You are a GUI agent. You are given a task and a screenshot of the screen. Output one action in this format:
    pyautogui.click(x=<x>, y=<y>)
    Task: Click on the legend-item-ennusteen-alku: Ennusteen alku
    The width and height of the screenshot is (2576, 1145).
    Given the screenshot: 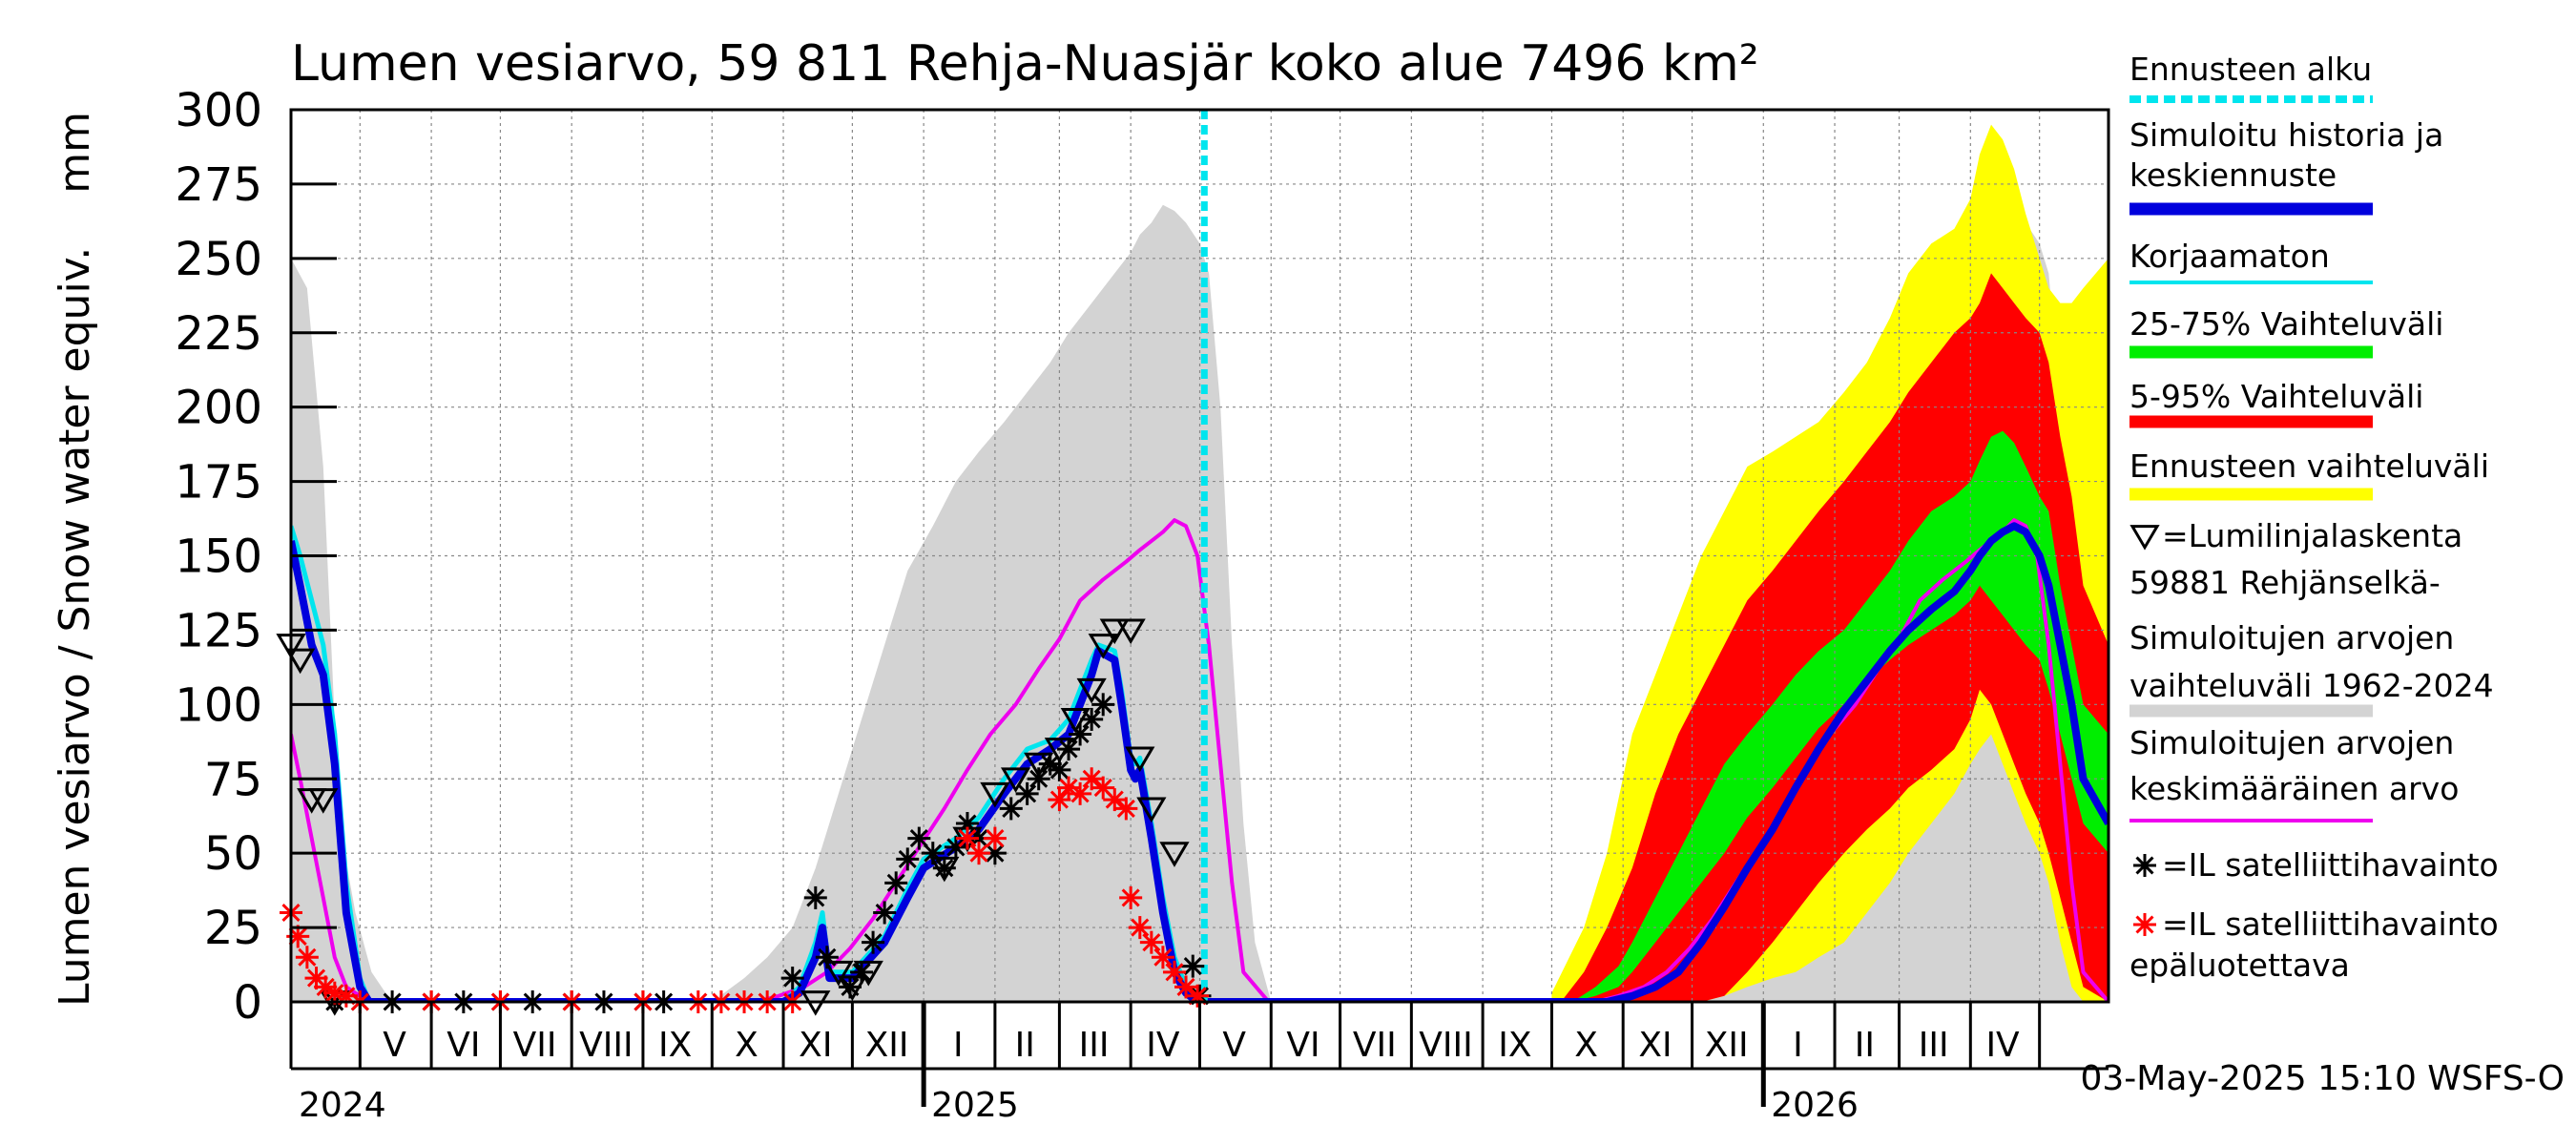 What is the action you would take?
    pyautogui.click(x=2251, y=77)
    